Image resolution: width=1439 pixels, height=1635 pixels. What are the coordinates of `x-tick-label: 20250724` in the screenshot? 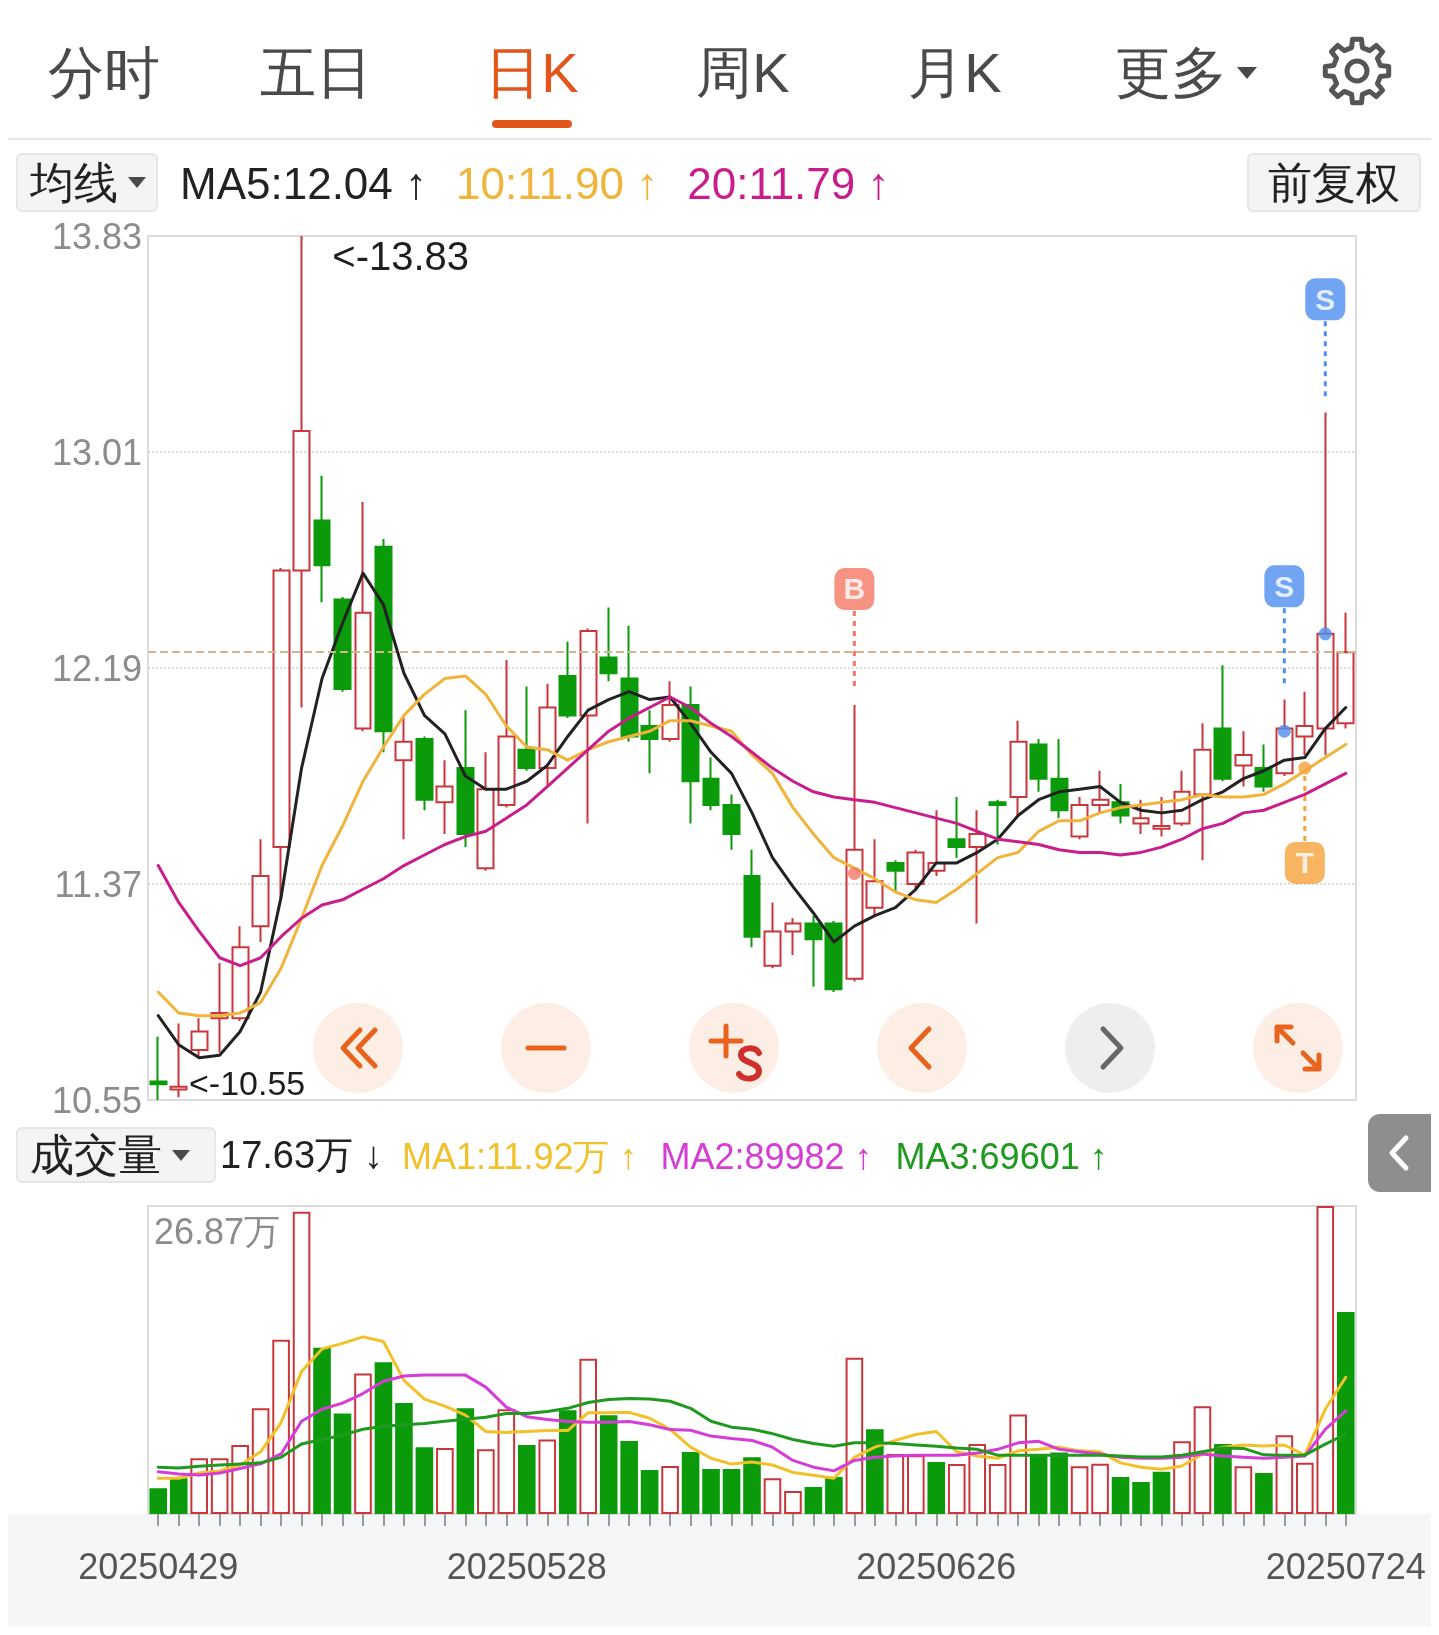 It's located at (1345, 1566).